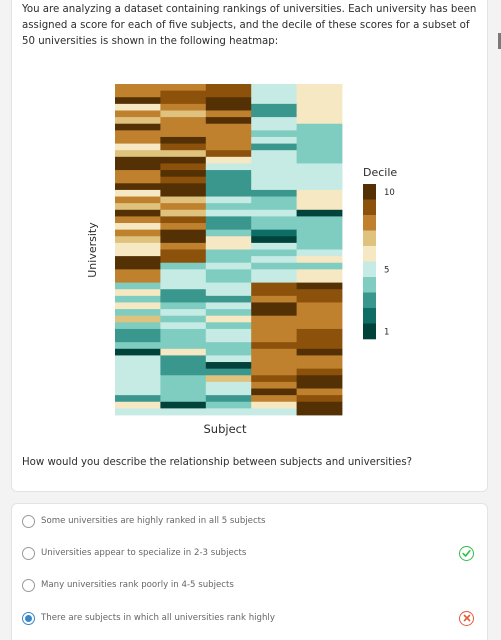 Image resolution: width=501 pixels, height=640 pixels. What do you see at coordinates (379, 262) in the screenshot?
I see `color-legend: 10 5 1` at bounding box center [379, 262].